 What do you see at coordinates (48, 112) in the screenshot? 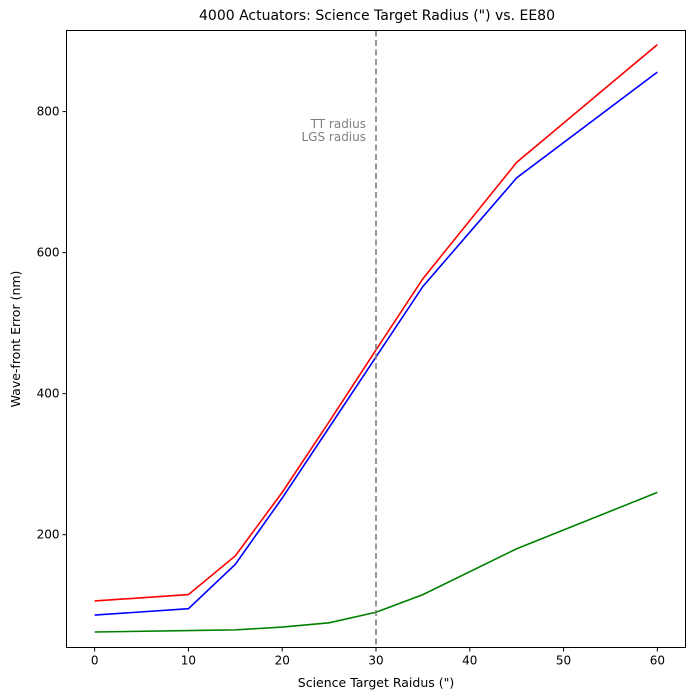
I see `y-tick-label: 800` at bounding box center [48, 112].